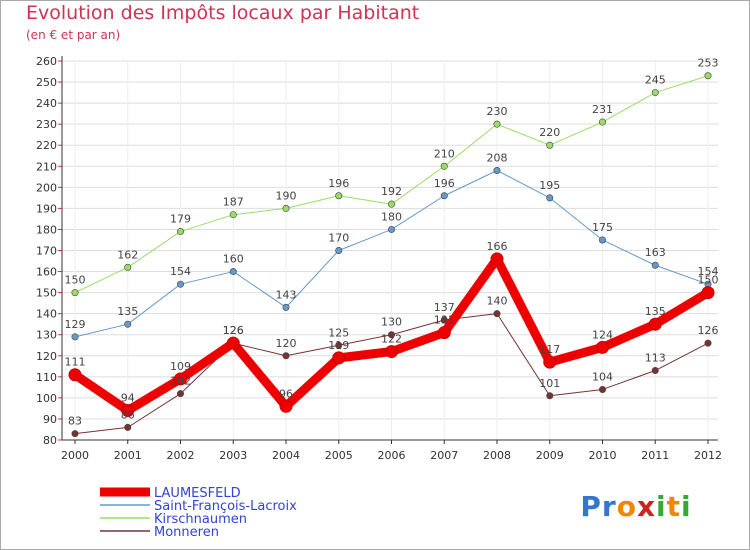  Describe the element at coordinates (46, 398) in the screenshot. I see `y-tick-label: 100` at that location.